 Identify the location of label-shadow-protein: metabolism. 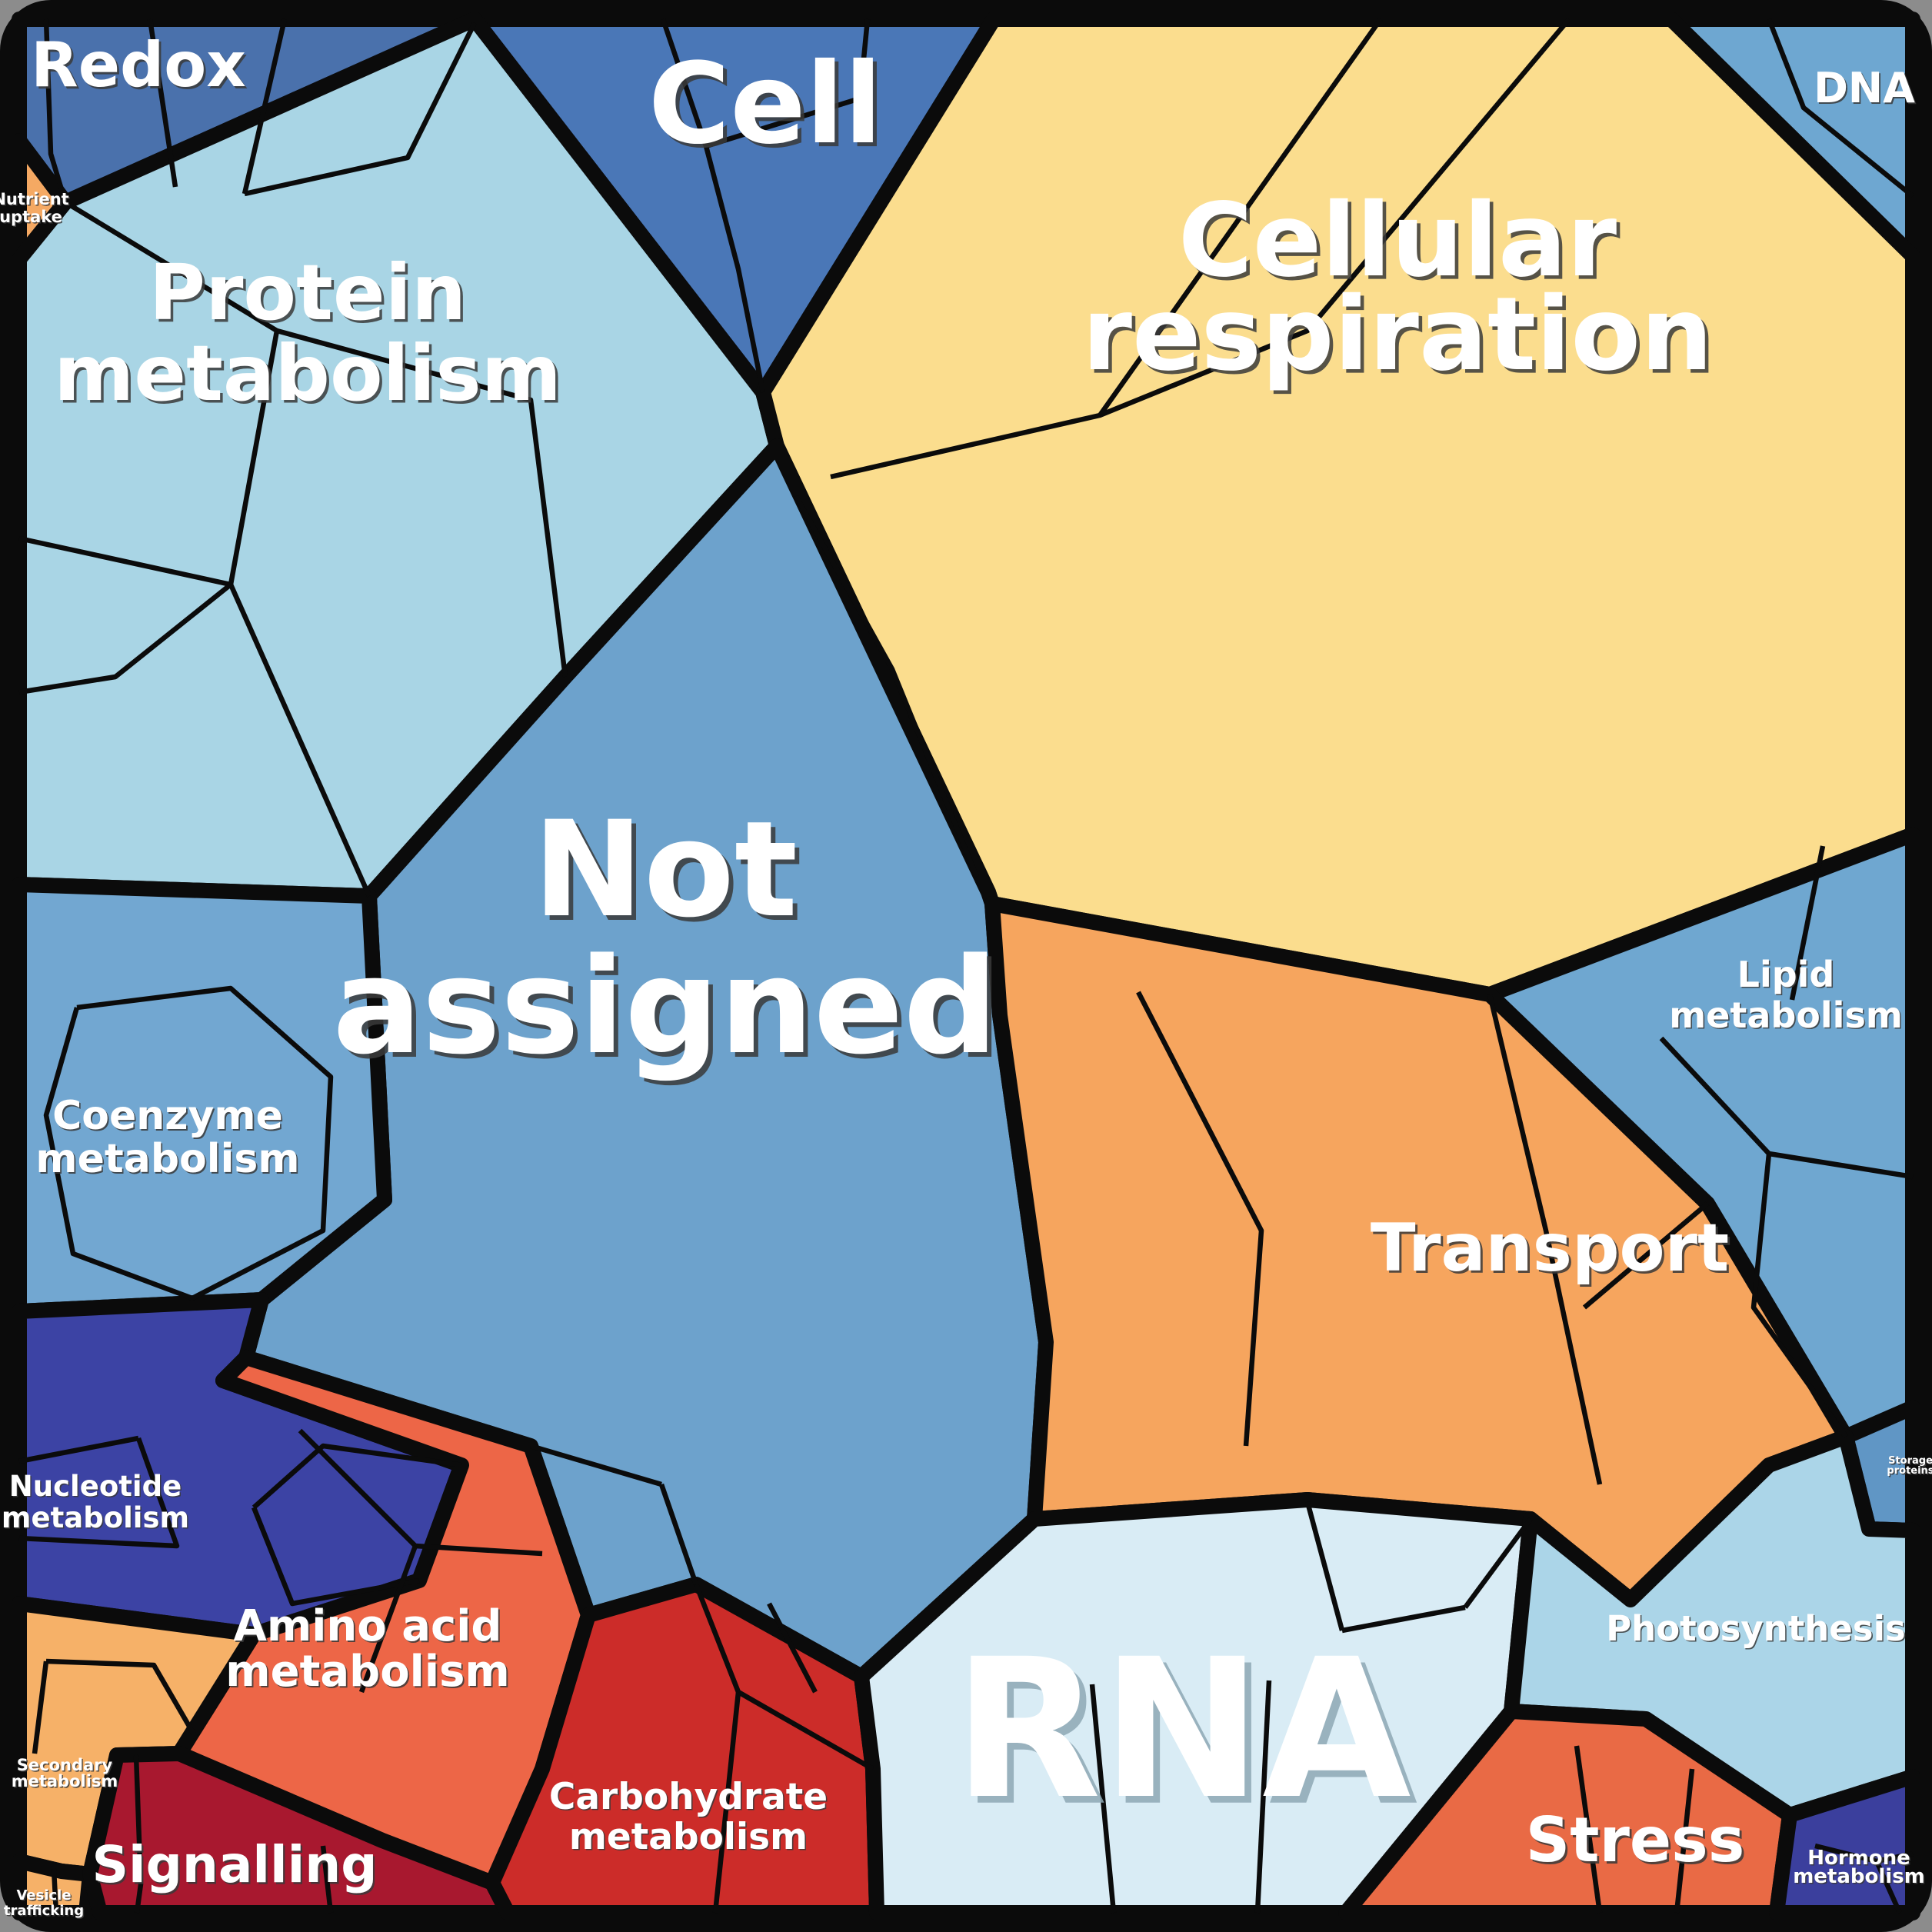
(311, 376).